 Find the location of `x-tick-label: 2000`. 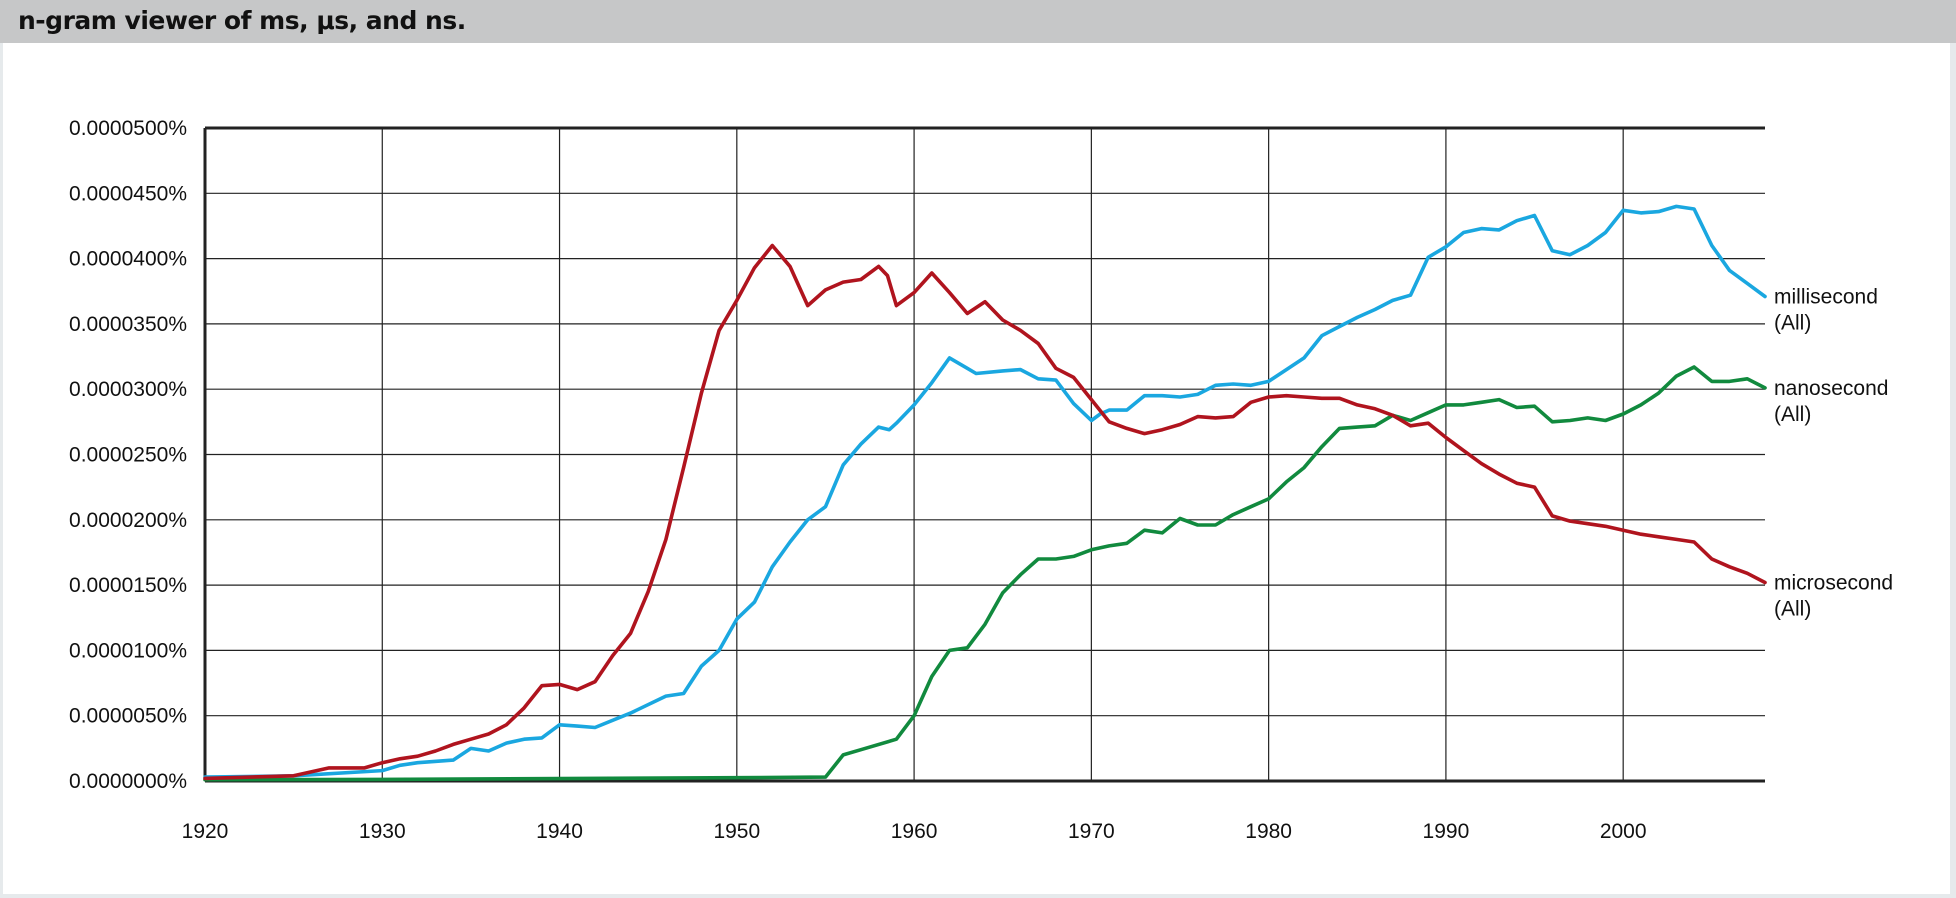

x-tick-label: 2000 is located at coordinates (1623, 831).